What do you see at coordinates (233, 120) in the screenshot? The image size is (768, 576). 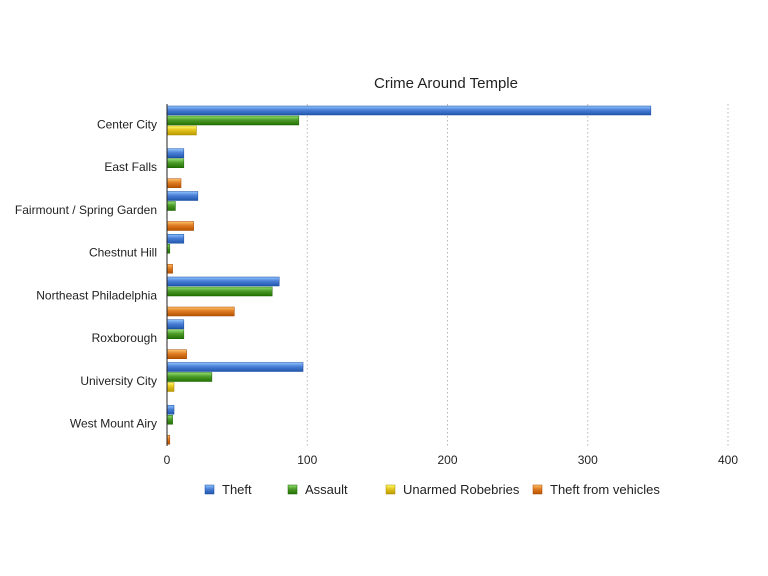 I see `bar-assault-center-city` at bounding box center [233, 120].